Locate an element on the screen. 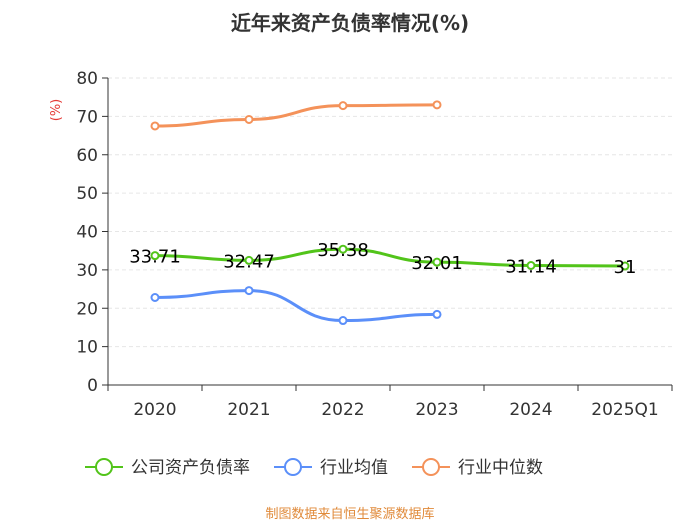  y-tick-label: 0 is located at coordinates (92, 386).